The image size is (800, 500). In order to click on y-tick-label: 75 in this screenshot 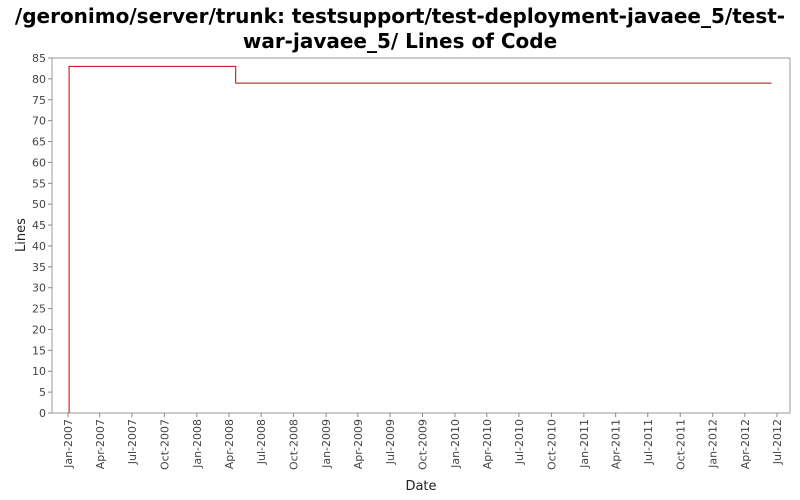, I will do `click(39, 100)`.